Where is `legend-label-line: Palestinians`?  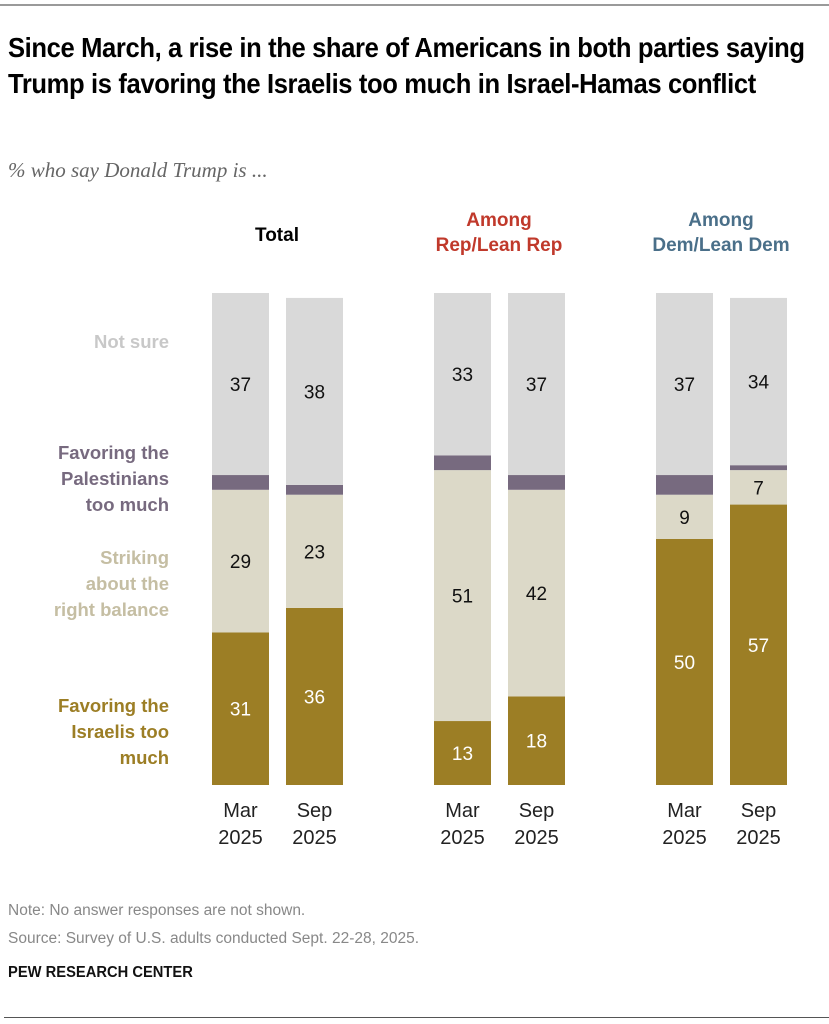
legend-label-line: Palestinians is located at coordinates (115, 478).